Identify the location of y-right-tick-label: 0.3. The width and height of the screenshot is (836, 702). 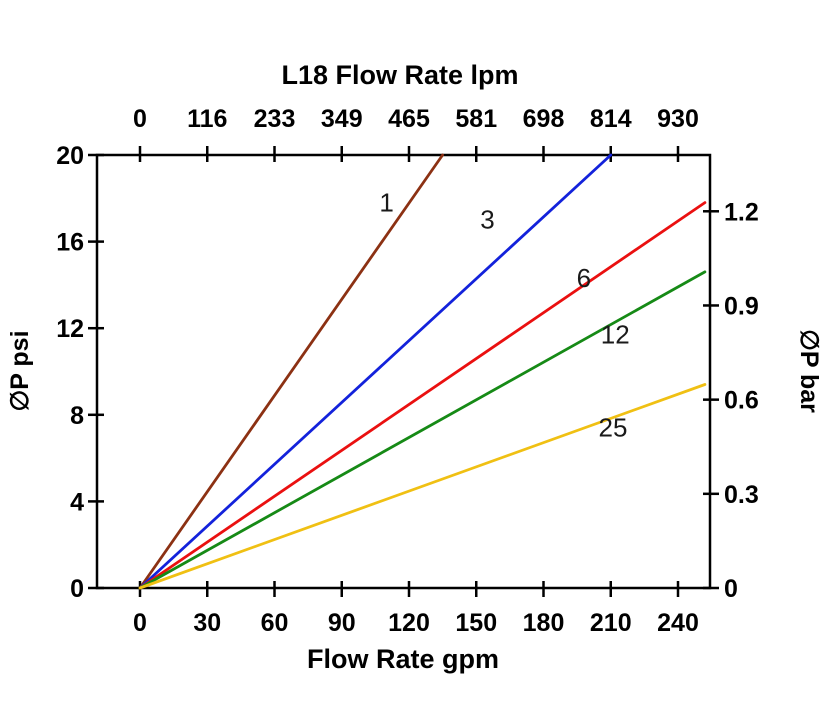
(741, 495).